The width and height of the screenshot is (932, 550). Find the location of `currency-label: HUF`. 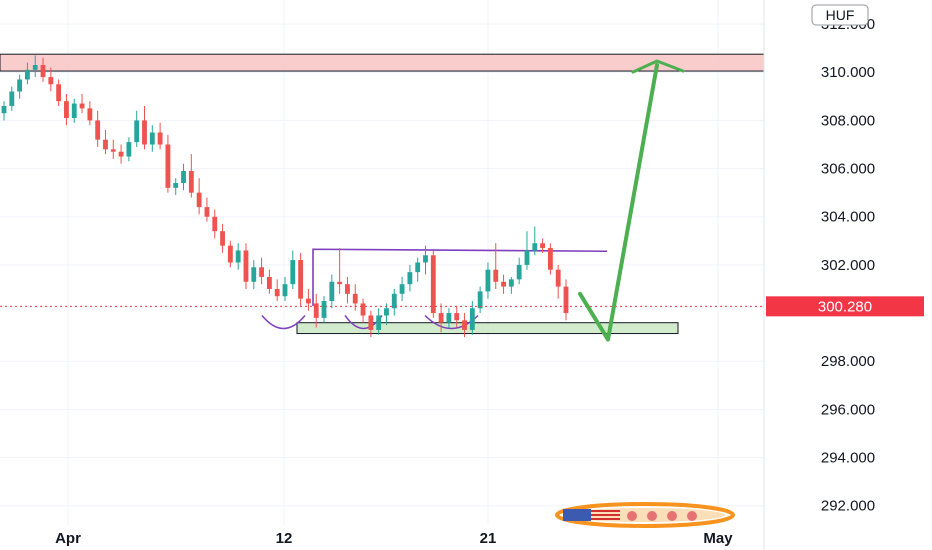

currency-label: HUF is located at coordinates (840, 15).